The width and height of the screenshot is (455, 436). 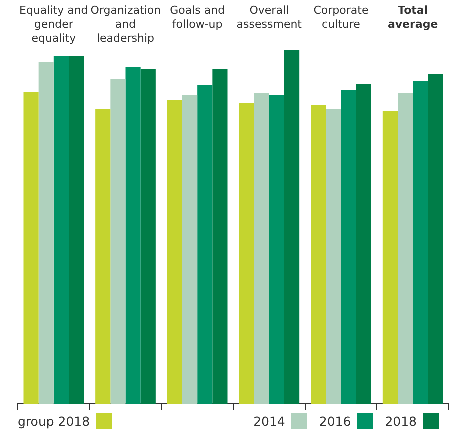 I want to click on legend-label: 2018, so click(x=401, y=421).